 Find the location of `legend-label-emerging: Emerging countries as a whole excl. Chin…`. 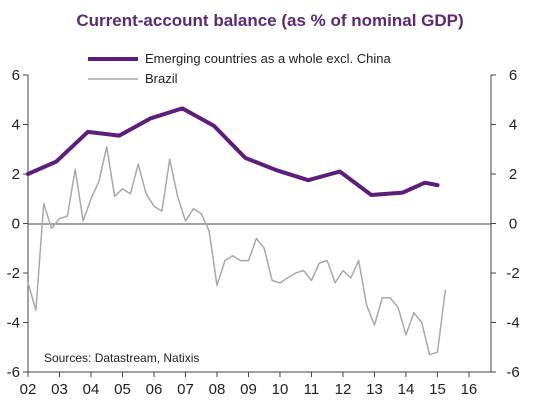

legend-label-emerging: Emerging countries as a whole excl. Chin… is located at coordinates (268, 58).